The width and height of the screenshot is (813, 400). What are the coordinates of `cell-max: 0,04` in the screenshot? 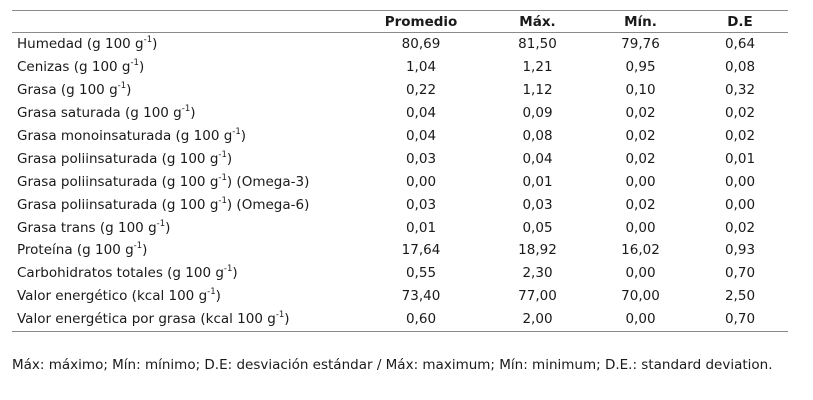 It's located at (537, 158).